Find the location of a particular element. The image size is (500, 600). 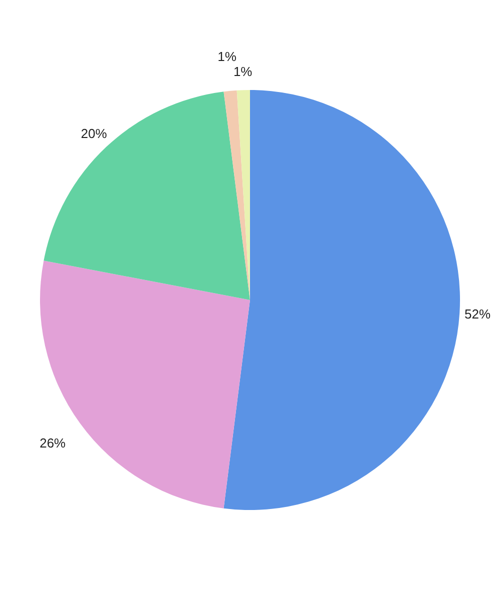

data-label: 52% is located at coordinates (477, 314).